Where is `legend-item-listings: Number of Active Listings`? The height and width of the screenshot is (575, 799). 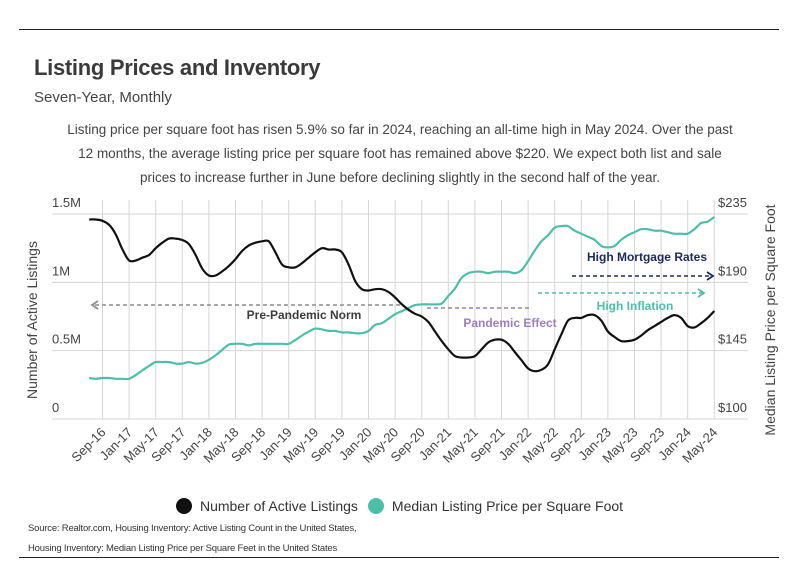 legend-item-listings: Number of Active Listings is located at coordinates (266, 506).